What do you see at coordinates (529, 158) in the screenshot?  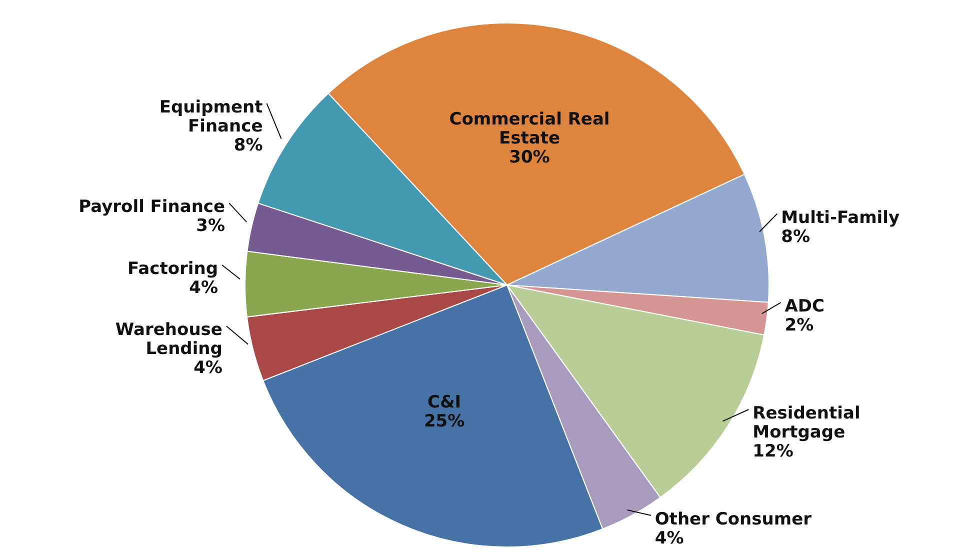 I see `data-label: 30%` at bounding box center [529, 158].